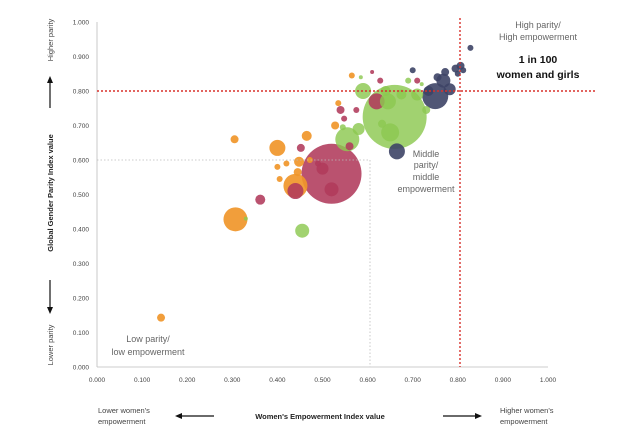  Describe the element at coordinates (81, 230) in the screenshot. I see `y-tick-label: 0.400` at that location.